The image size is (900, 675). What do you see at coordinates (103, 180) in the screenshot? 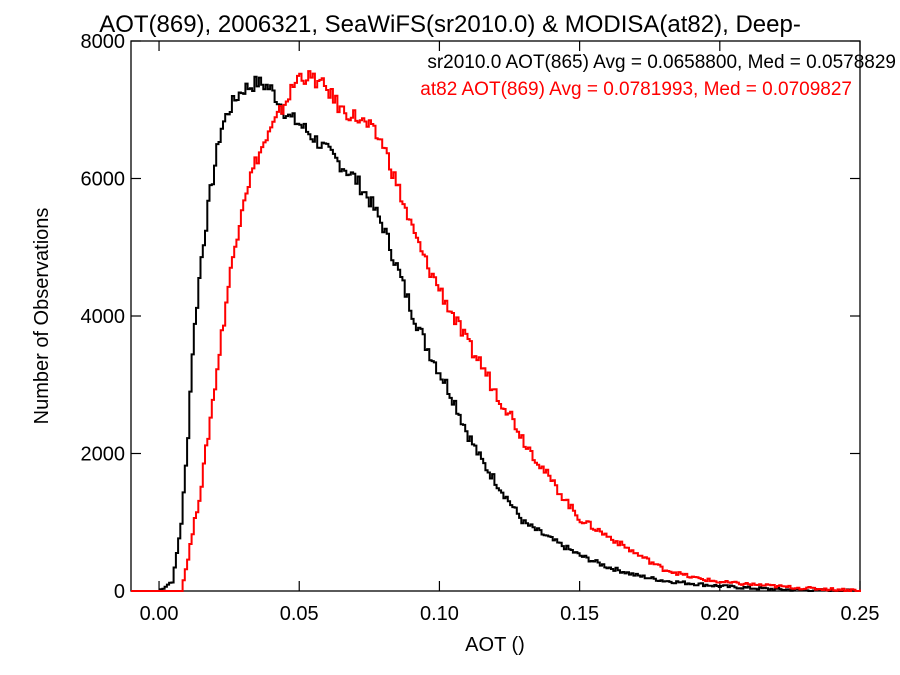
I see `y-tick-label: 6000` at bounding box center [103, 180].